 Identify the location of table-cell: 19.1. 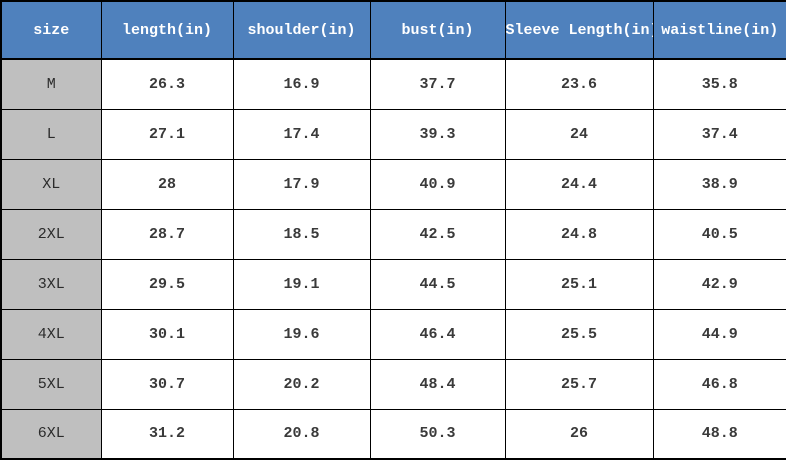
(301, 284).